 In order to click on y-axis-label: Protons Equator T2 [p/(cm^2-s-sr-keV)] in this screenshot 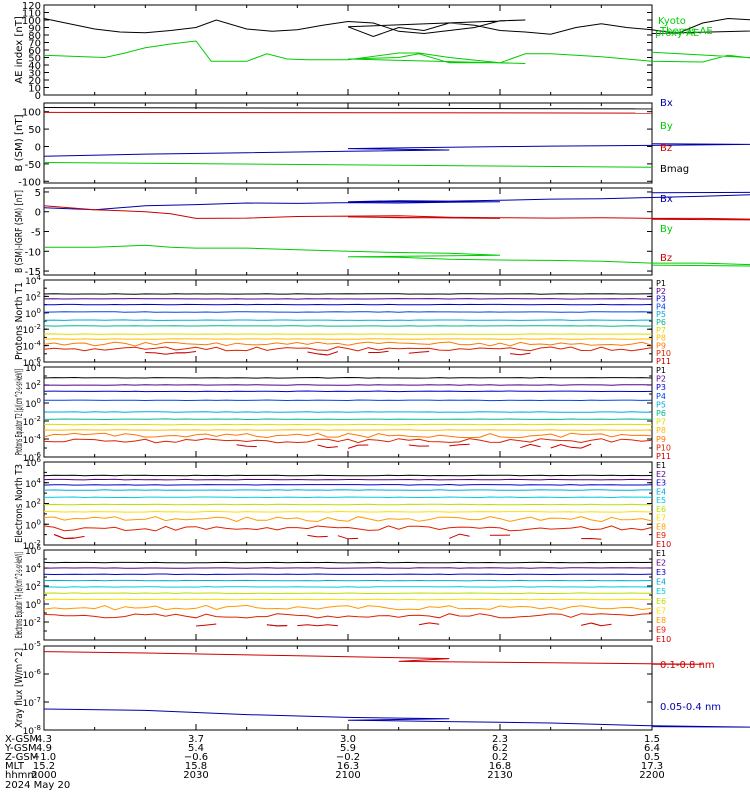, I will do `click(19, 412)`.